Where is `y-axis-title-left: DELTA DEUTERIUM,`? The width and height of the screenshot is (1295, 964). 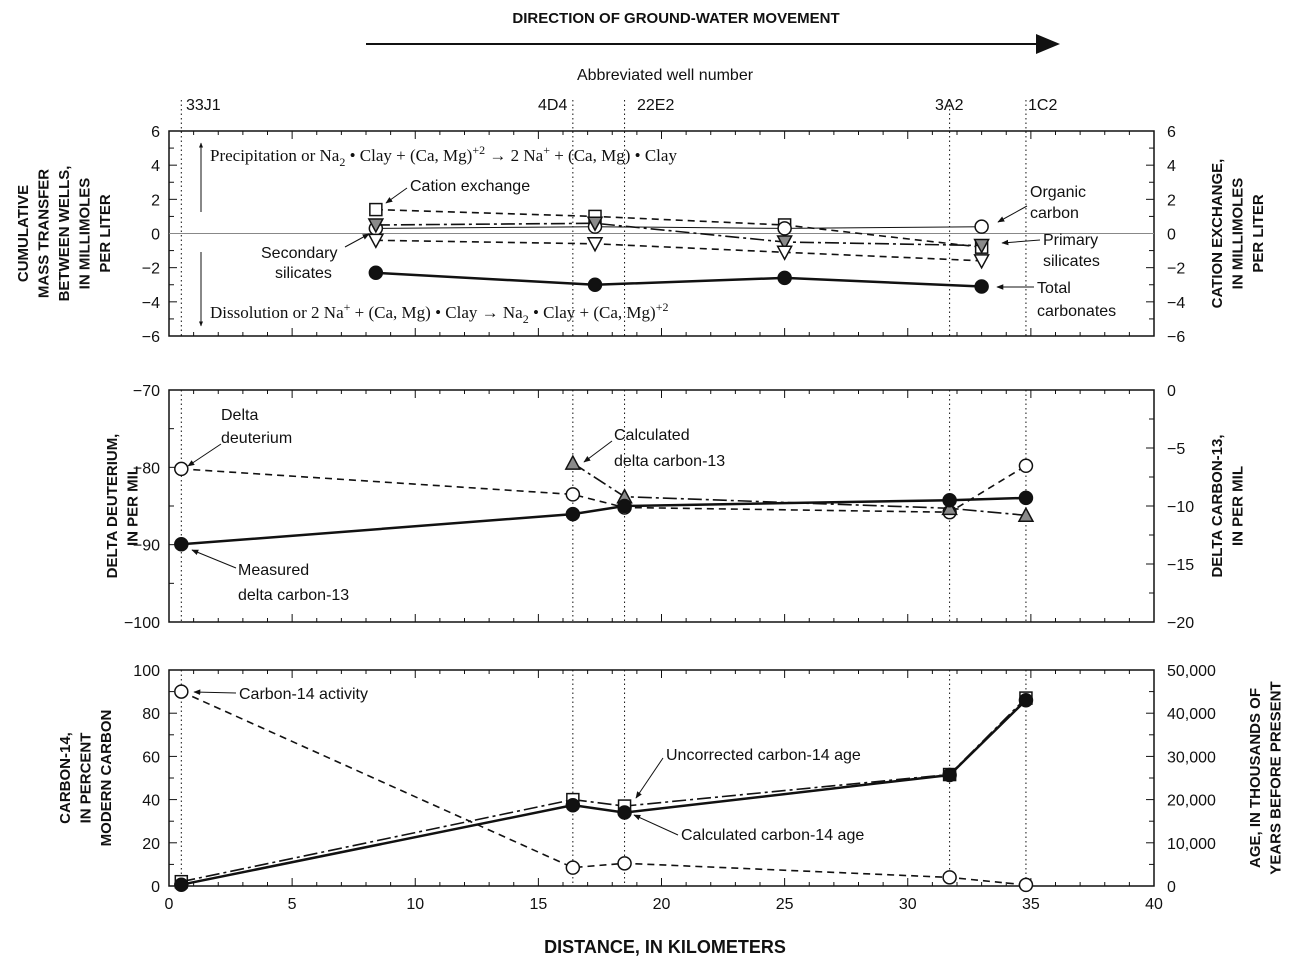 y-axis-title-left: DELTA DEUTERIUM, is located at coordinates (112, 506).